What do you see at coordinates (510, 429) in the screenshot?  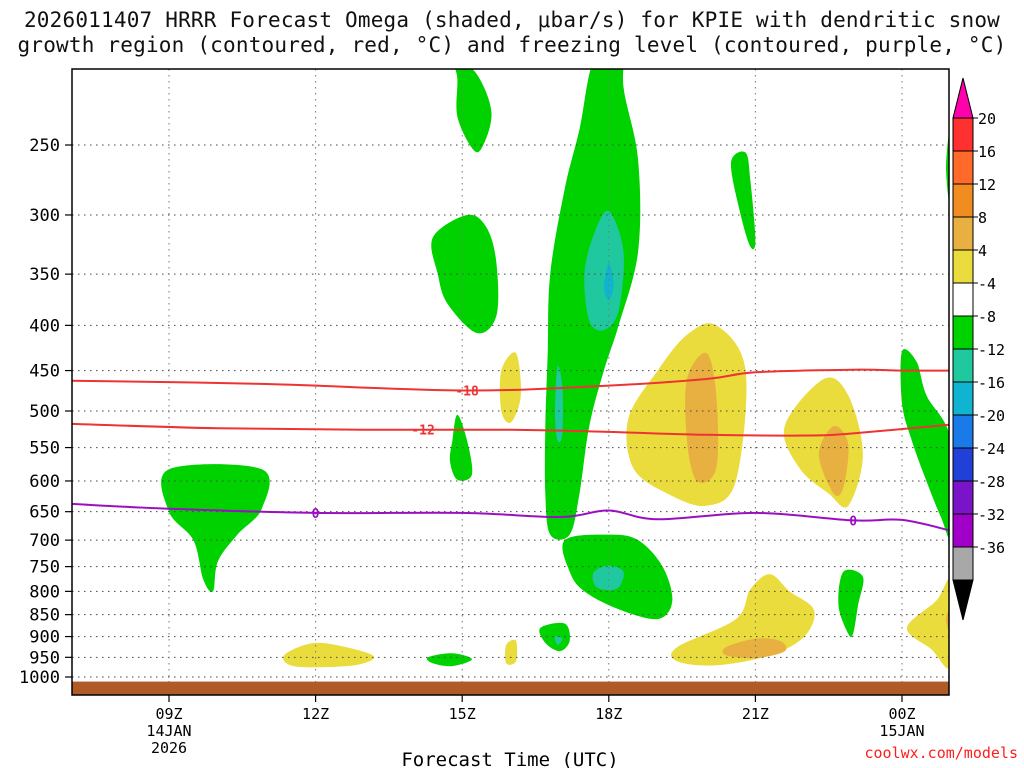 I see `contour-minus-12-isotherm` at bounding box center [510, 429].